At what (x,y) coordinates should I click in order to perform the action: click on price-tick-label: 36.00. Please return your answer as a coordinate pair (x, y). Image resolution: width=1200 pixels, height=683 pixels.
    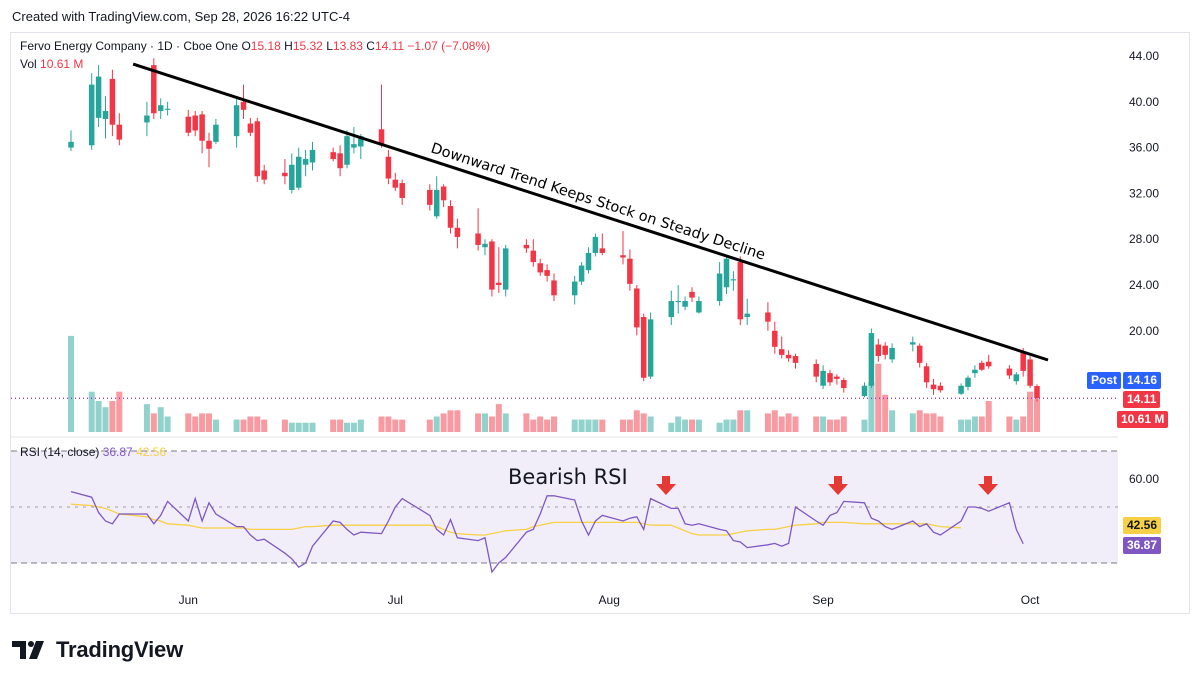
    Looking at the image, I should click on (1144, 148).